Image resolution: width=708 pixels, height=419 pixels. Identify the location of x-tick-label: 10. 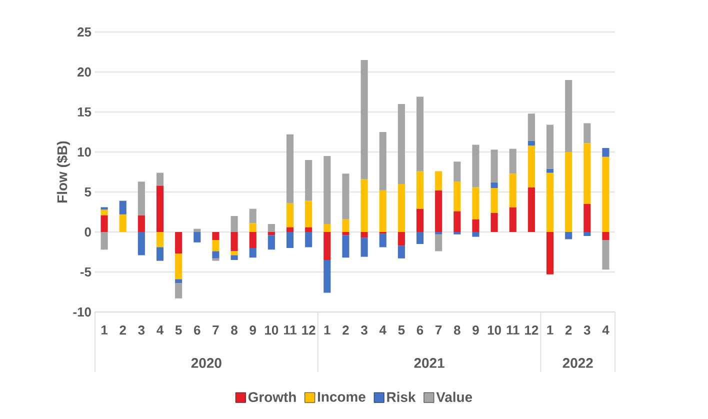
(494, 330).